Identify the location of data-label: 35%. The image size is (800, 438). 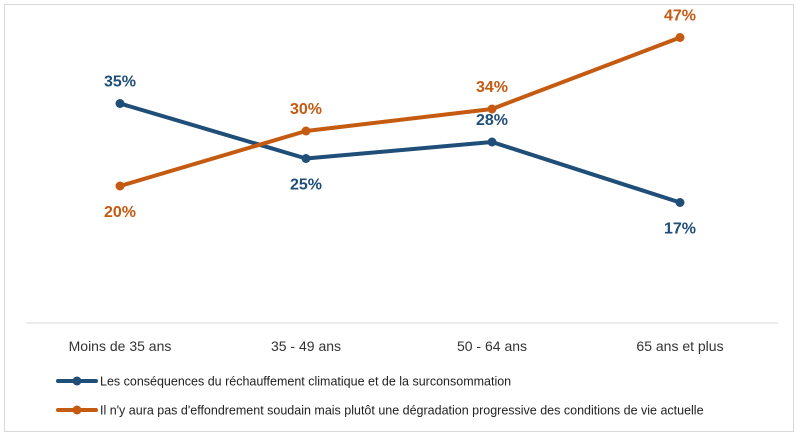
(120, 82).